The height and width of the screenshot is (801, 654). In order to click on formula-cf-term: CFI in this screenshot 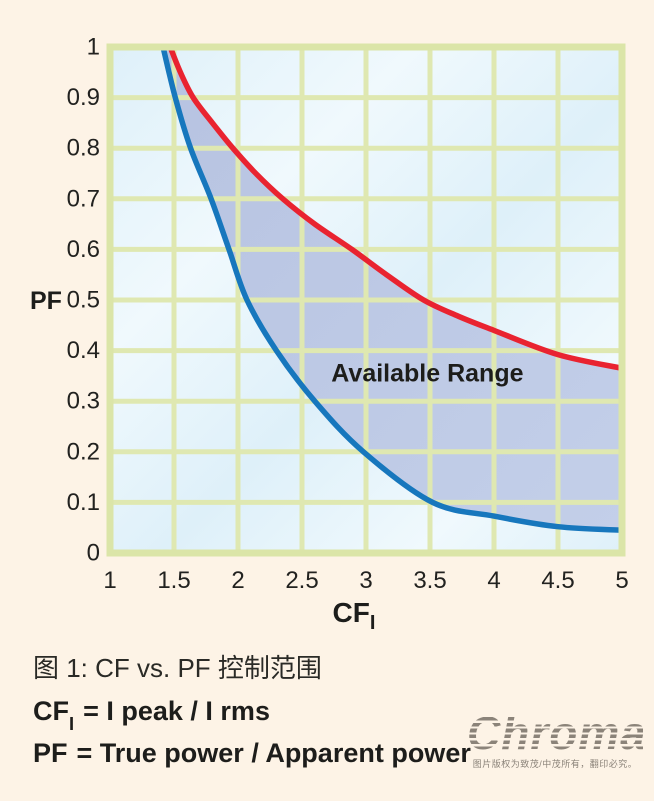, I will do `click(54, 715)`.